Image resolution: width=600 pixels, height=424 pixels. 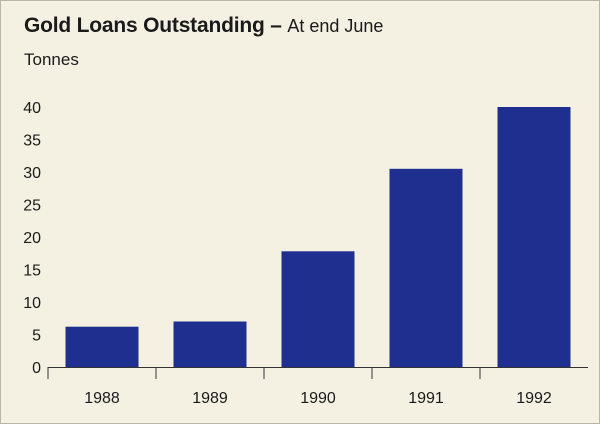 I want to click on y-tick-label: 5, so click(x=36, y=336).